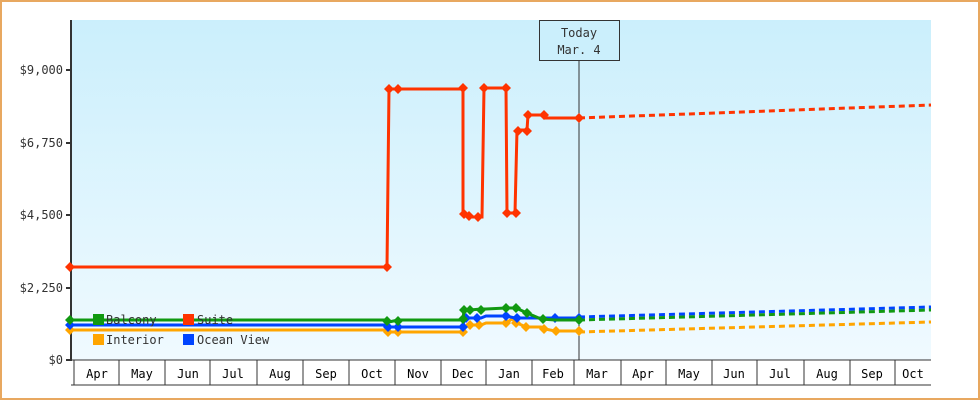  What do you see at coordinates (579, 33) in the screenshot?
I see `today-label: Today` at bounding box center [579, 33].